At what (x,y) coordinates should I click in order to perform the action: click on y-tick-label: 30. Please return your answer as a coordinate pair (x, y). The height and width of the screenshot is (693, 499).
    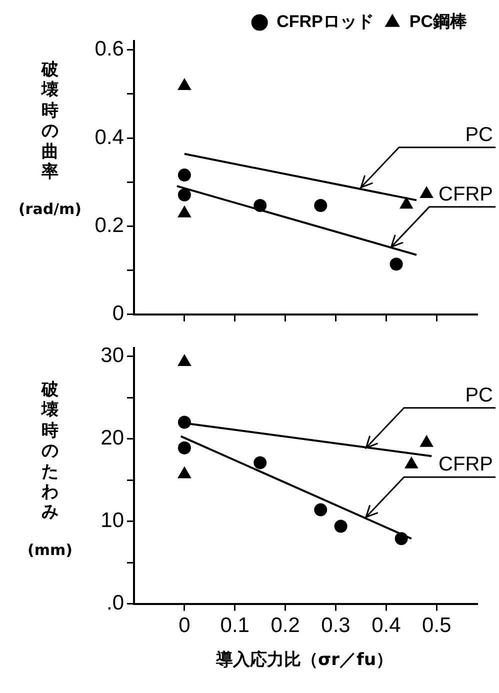
    Looking at the image, I should click on (112, 356).